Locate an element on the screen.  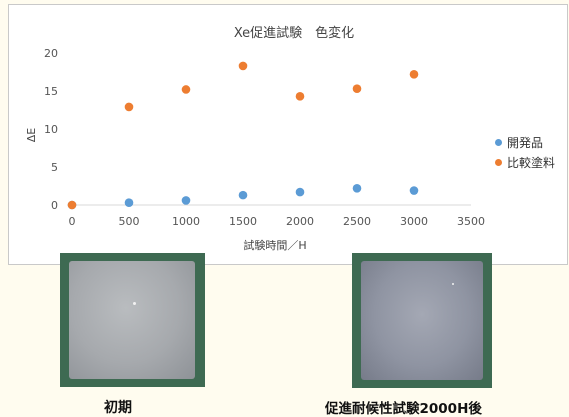
x-tick-label: 2000 is located at coordinates (300, 221).